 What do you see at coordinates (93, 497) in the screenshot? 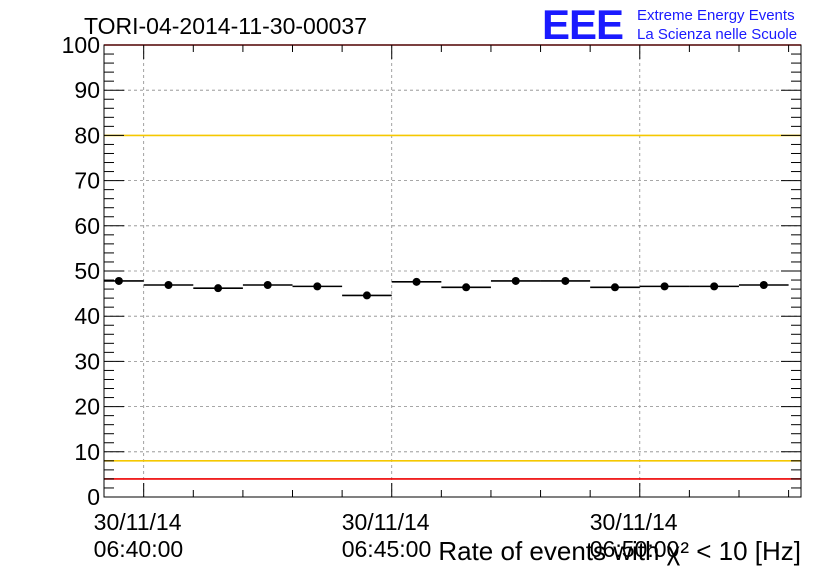
I see `y-tick-label: 0` at bounding box center [93, 497].